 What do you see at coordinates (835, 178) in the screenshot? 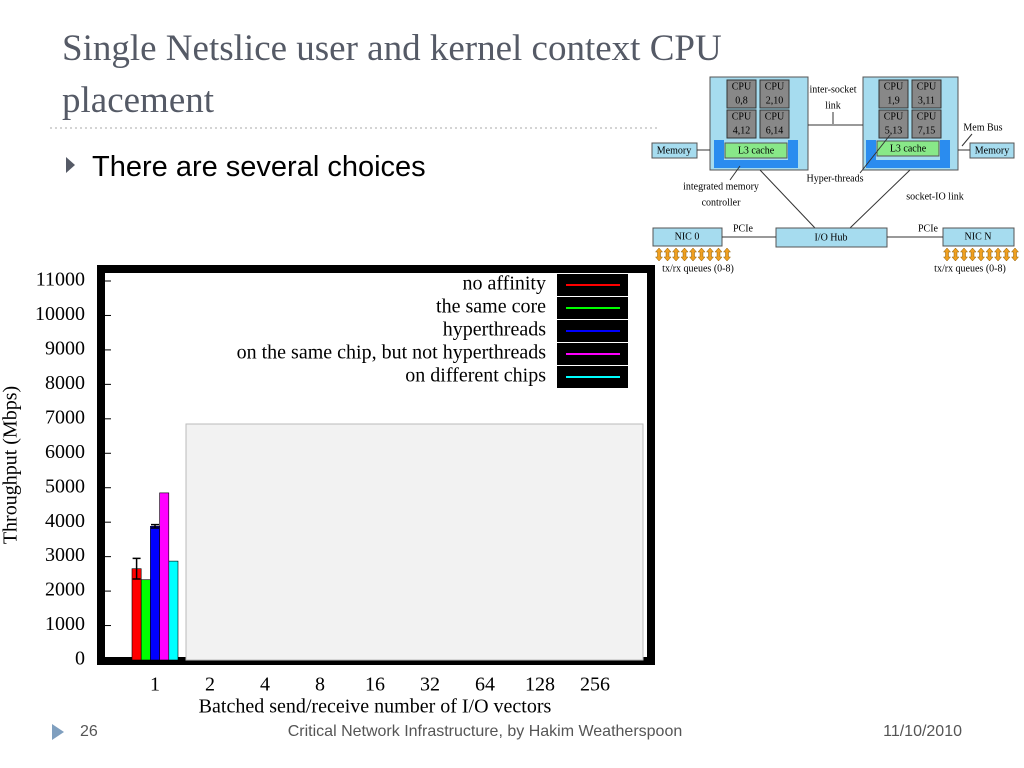
I see `label: Hyper-threads` at bounding box center [835, 178].